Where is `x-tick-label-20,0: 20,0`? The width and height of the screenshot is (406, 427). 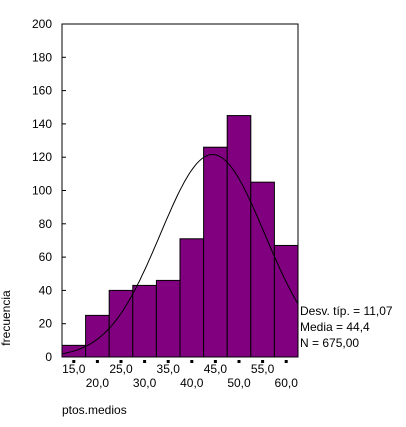
x-tick-label-20,0: 20,0 is located at coordinates (98, 383).